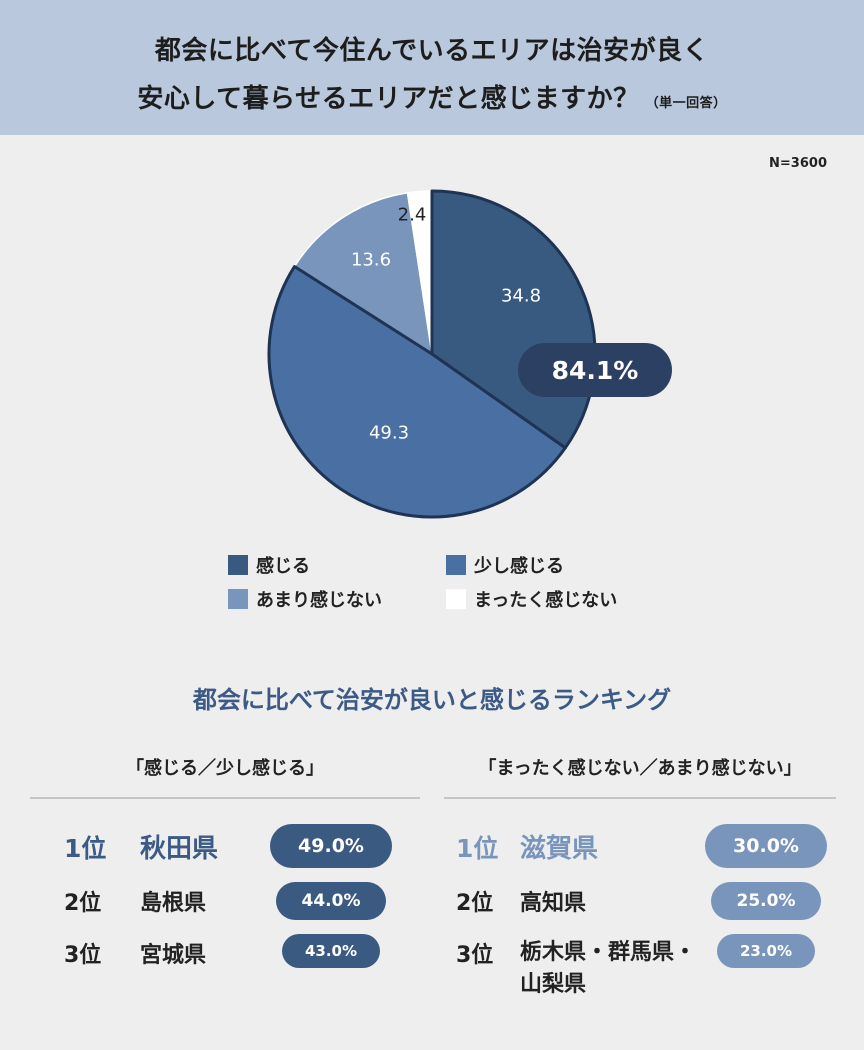 The height and width of the screenshot is (1050, 864). Describe the element at coordinates (686, 103) in the screenshot. I see `answer-type-note: （単一回答）` at that location.